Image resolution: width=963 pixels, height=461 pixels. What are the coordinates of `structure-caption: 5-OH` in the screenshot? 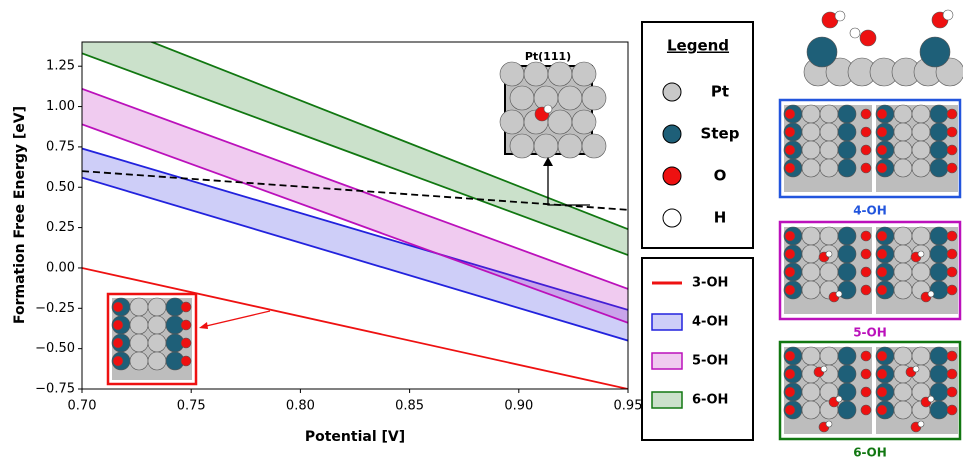 It's located at (870, 333).